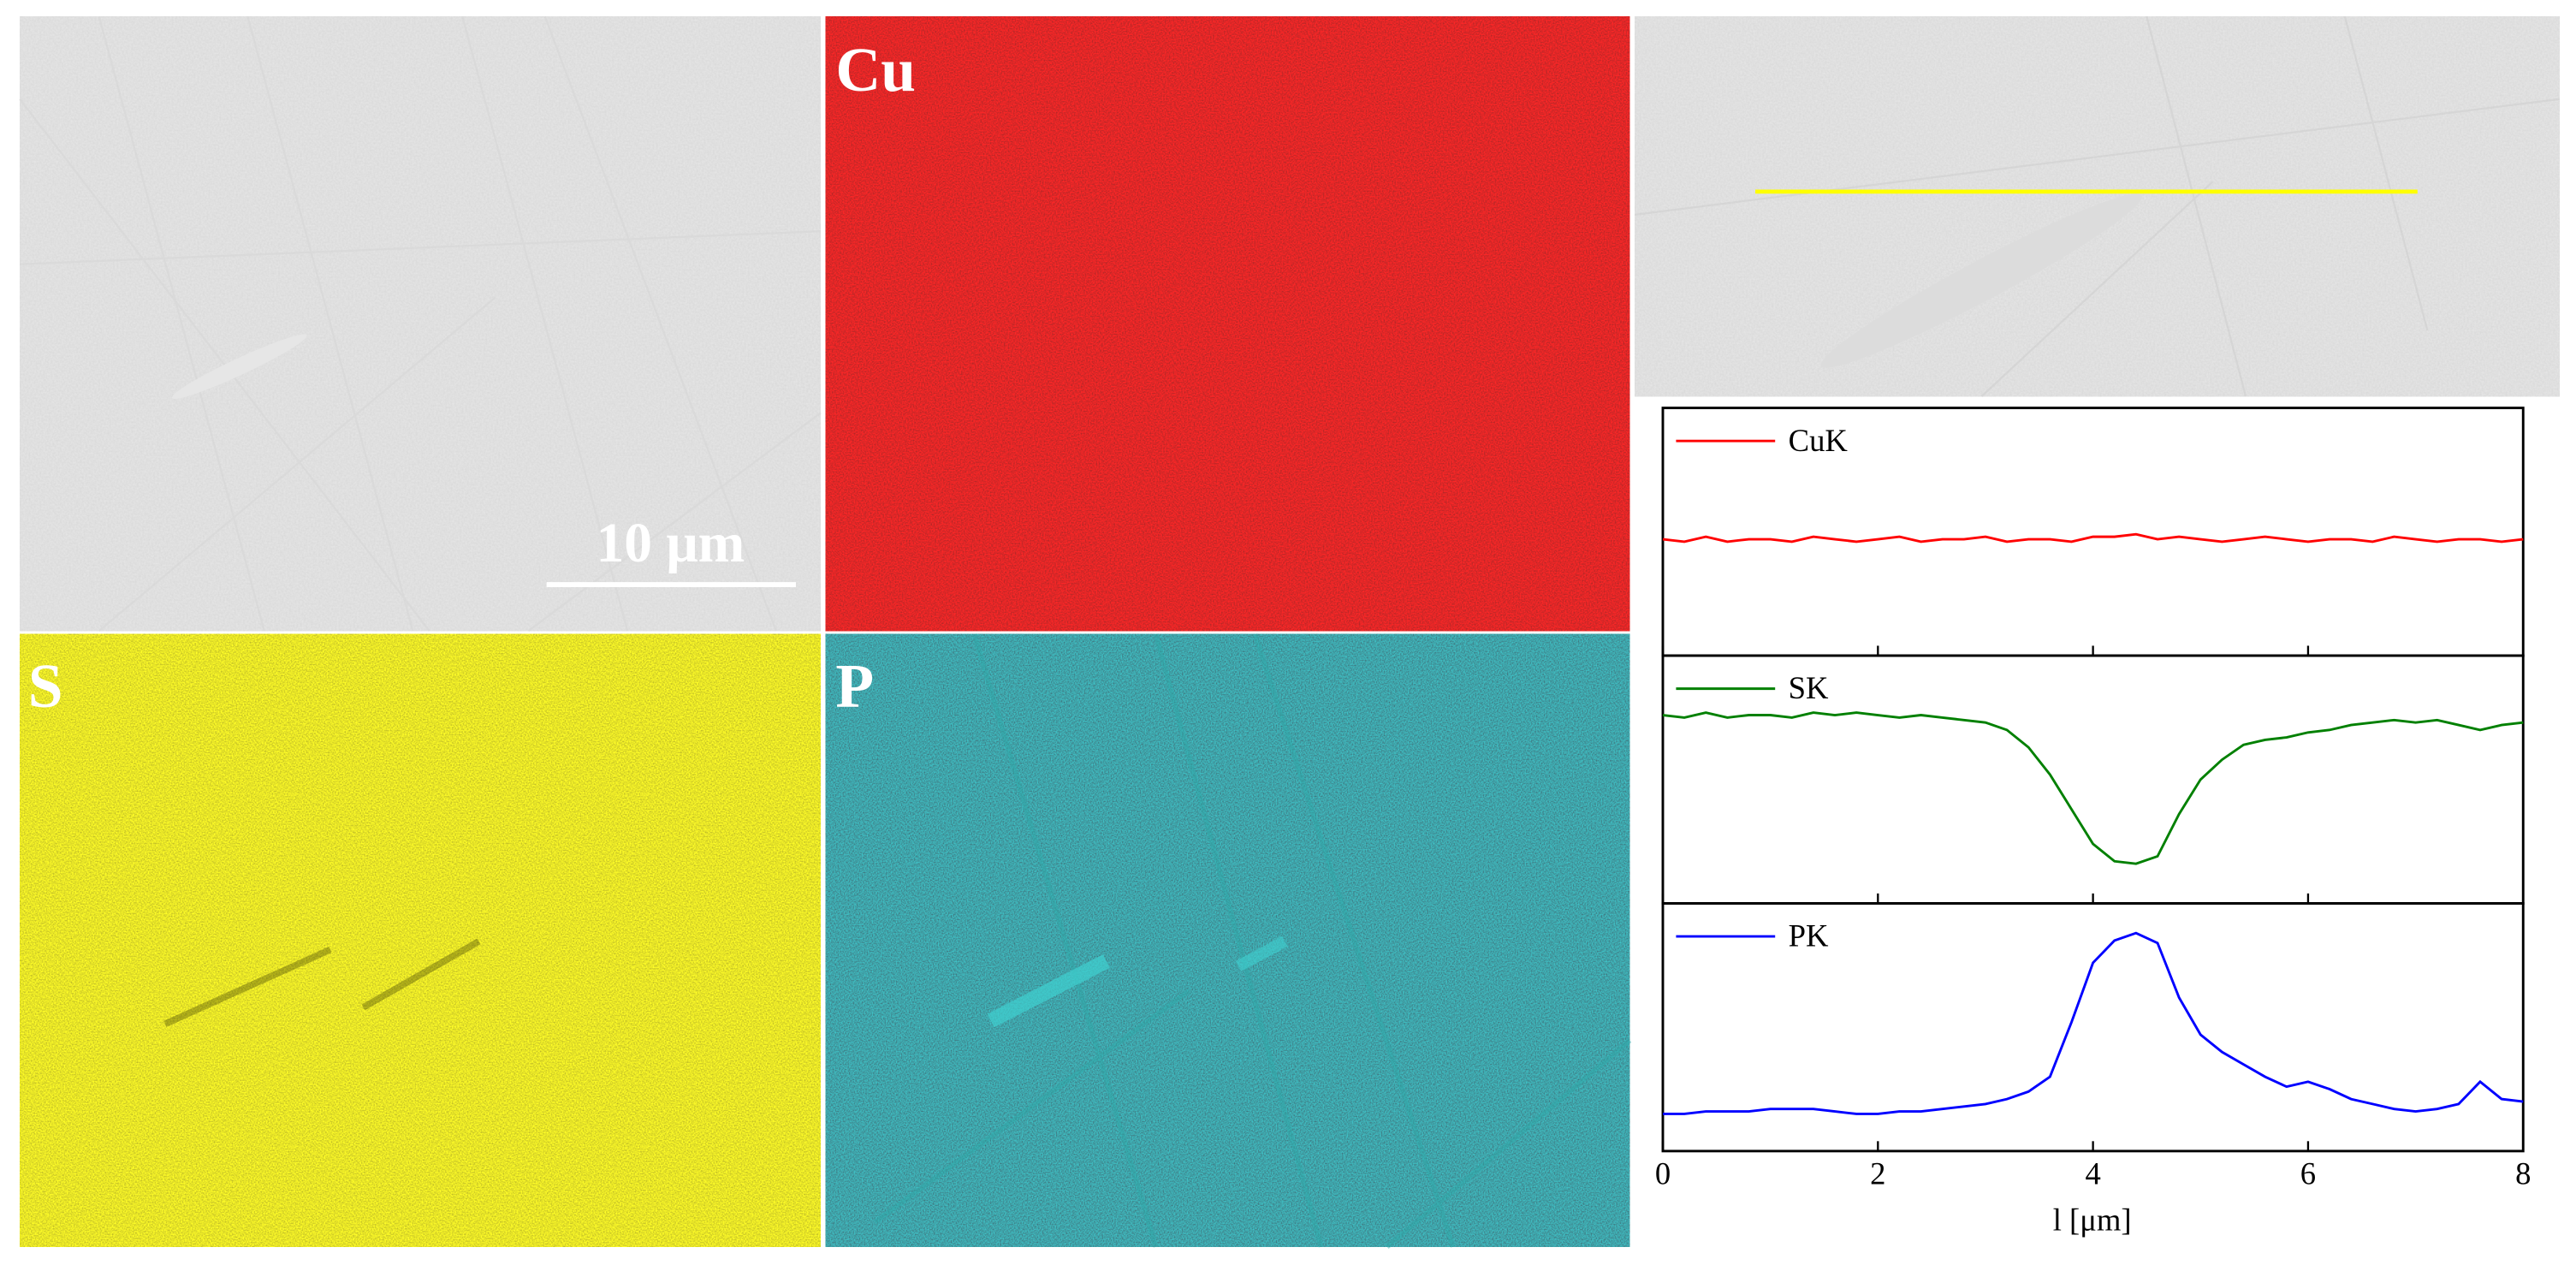 The height and width of the screenshot is (1271, 2576). I want to click on x-tick-label: 6, so click(2308, 1173).